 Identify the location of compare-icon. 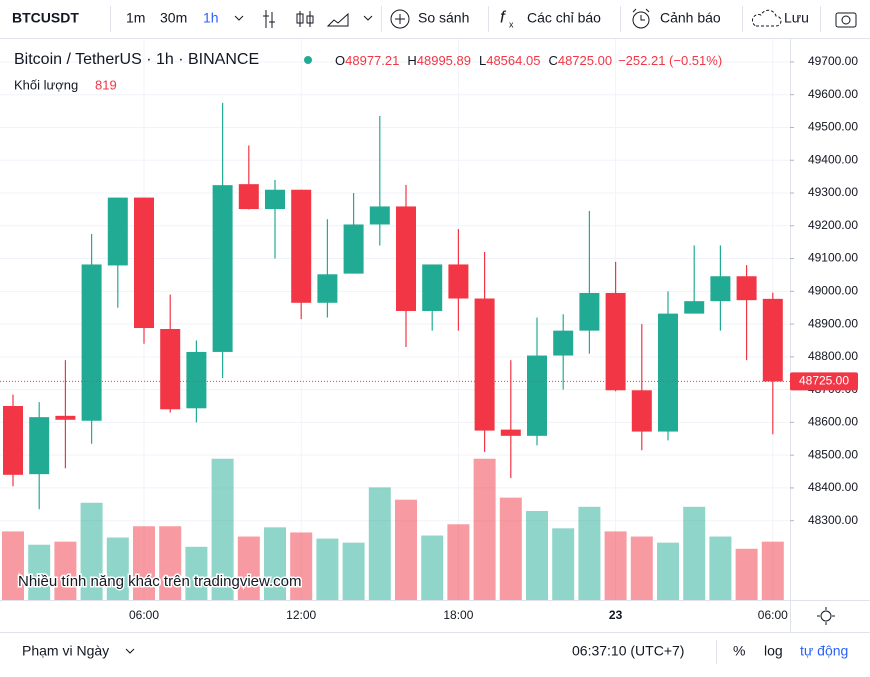
(400, 19).